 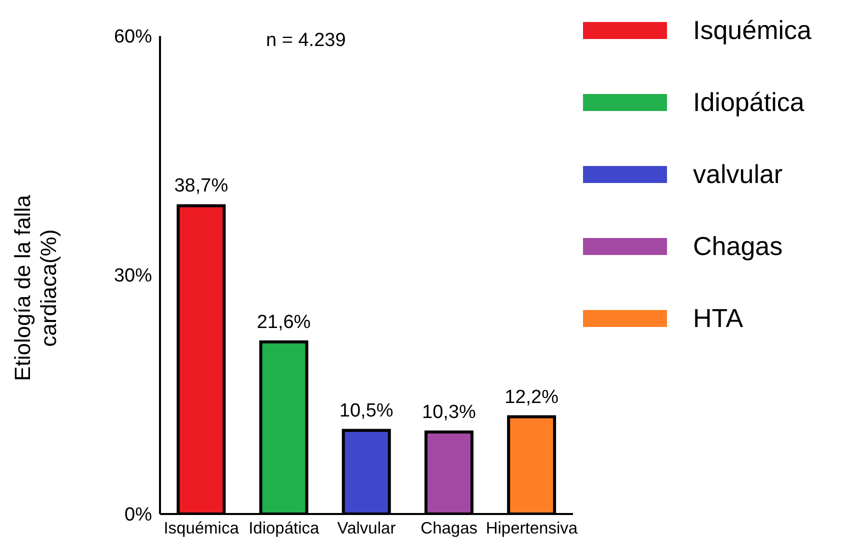 I want to click on x-tick-label: Valvular, so click(x=366, y=529).